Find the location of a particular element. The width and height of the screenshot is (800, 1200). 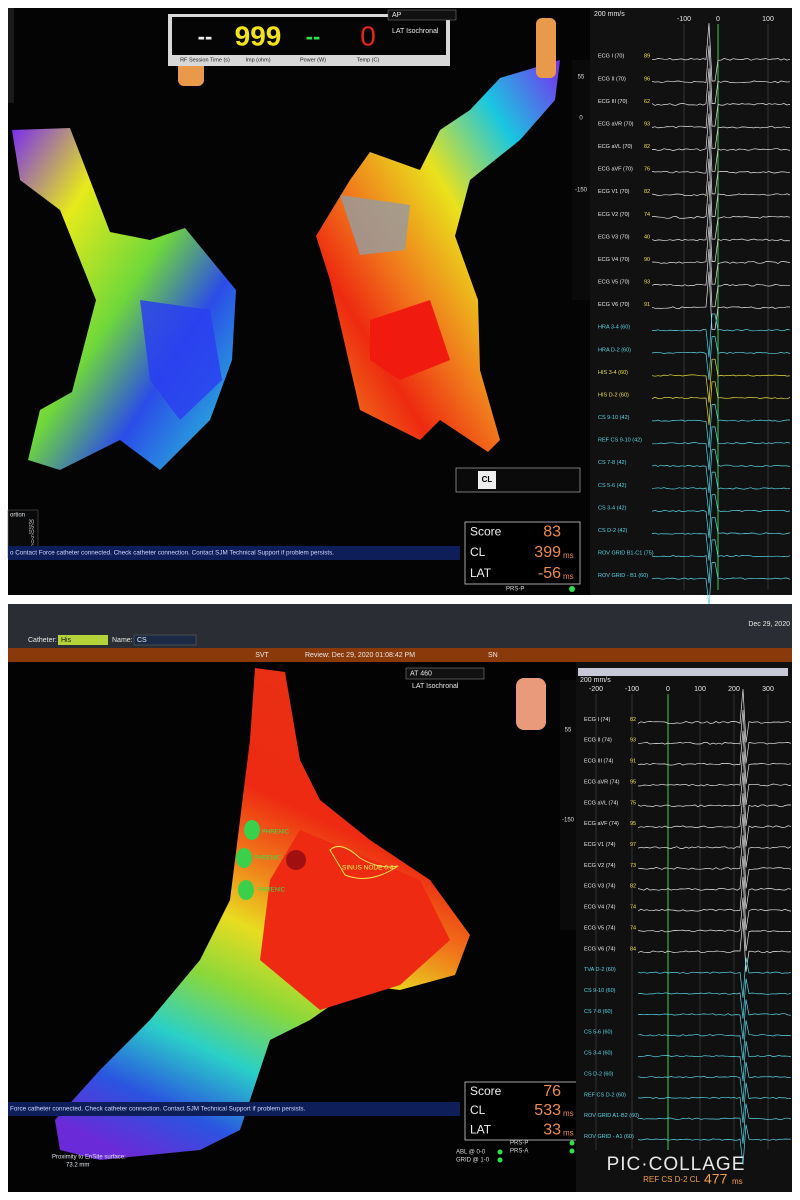

channel-value: 93 is located at coordinates (647, 283).